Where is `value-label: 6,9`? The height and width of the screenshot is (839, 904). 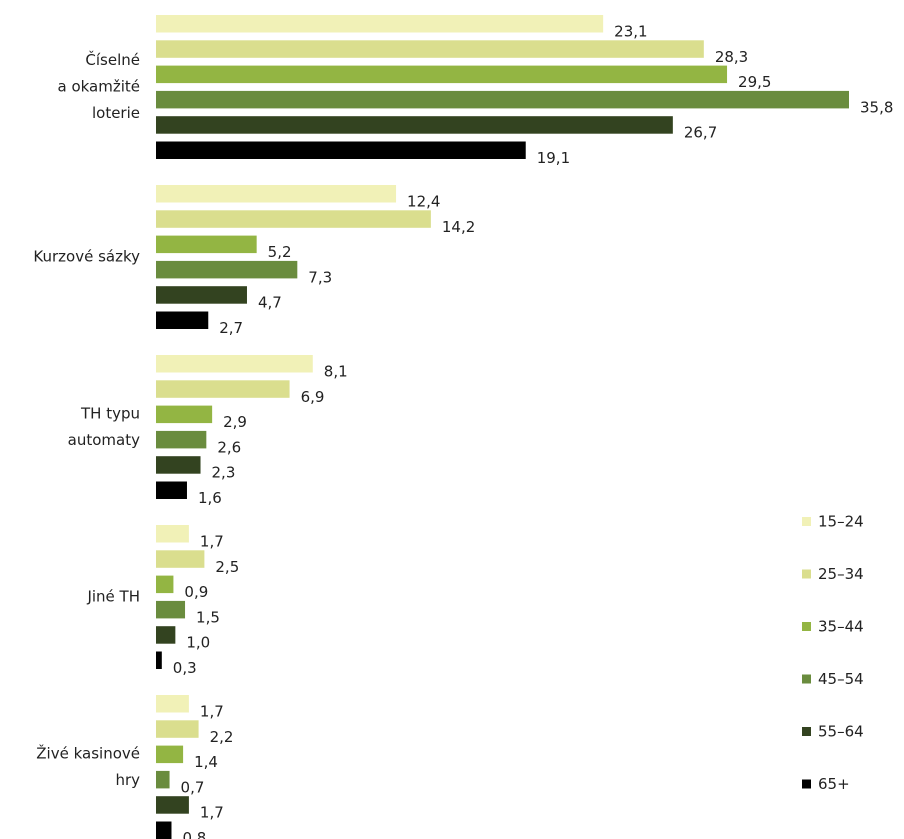
value-label: 6,9 is located at coordinates (313, 397).